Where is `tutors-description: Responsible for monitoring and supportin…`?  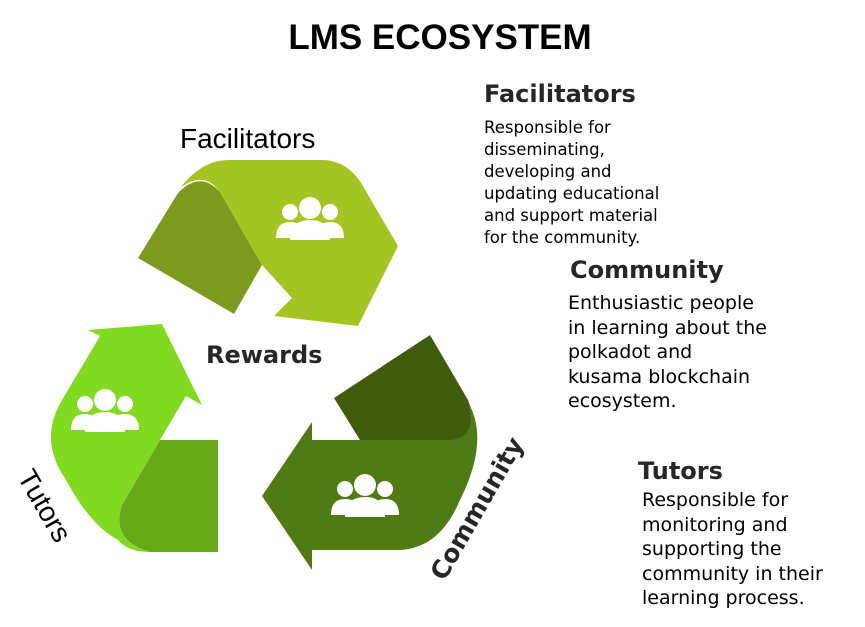
tutors-description: Responsible for monitoring and supportin… is located at coordinates (732, 549).